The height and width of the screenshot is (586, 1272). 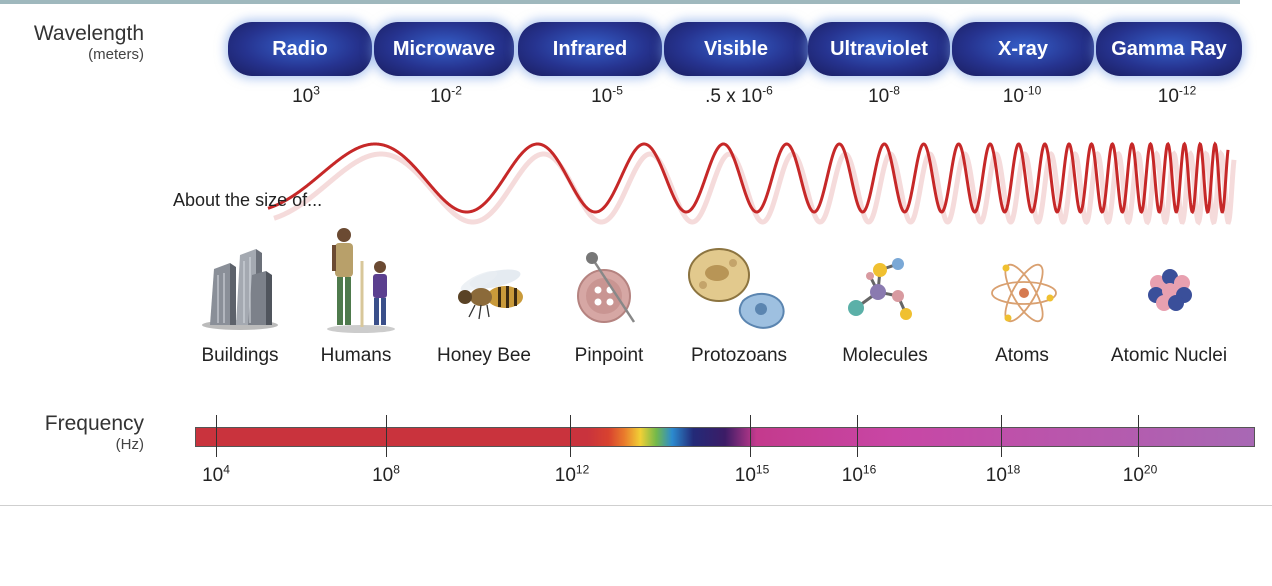 I want to click on pinpoint-icon, so click(x=606, y=287).